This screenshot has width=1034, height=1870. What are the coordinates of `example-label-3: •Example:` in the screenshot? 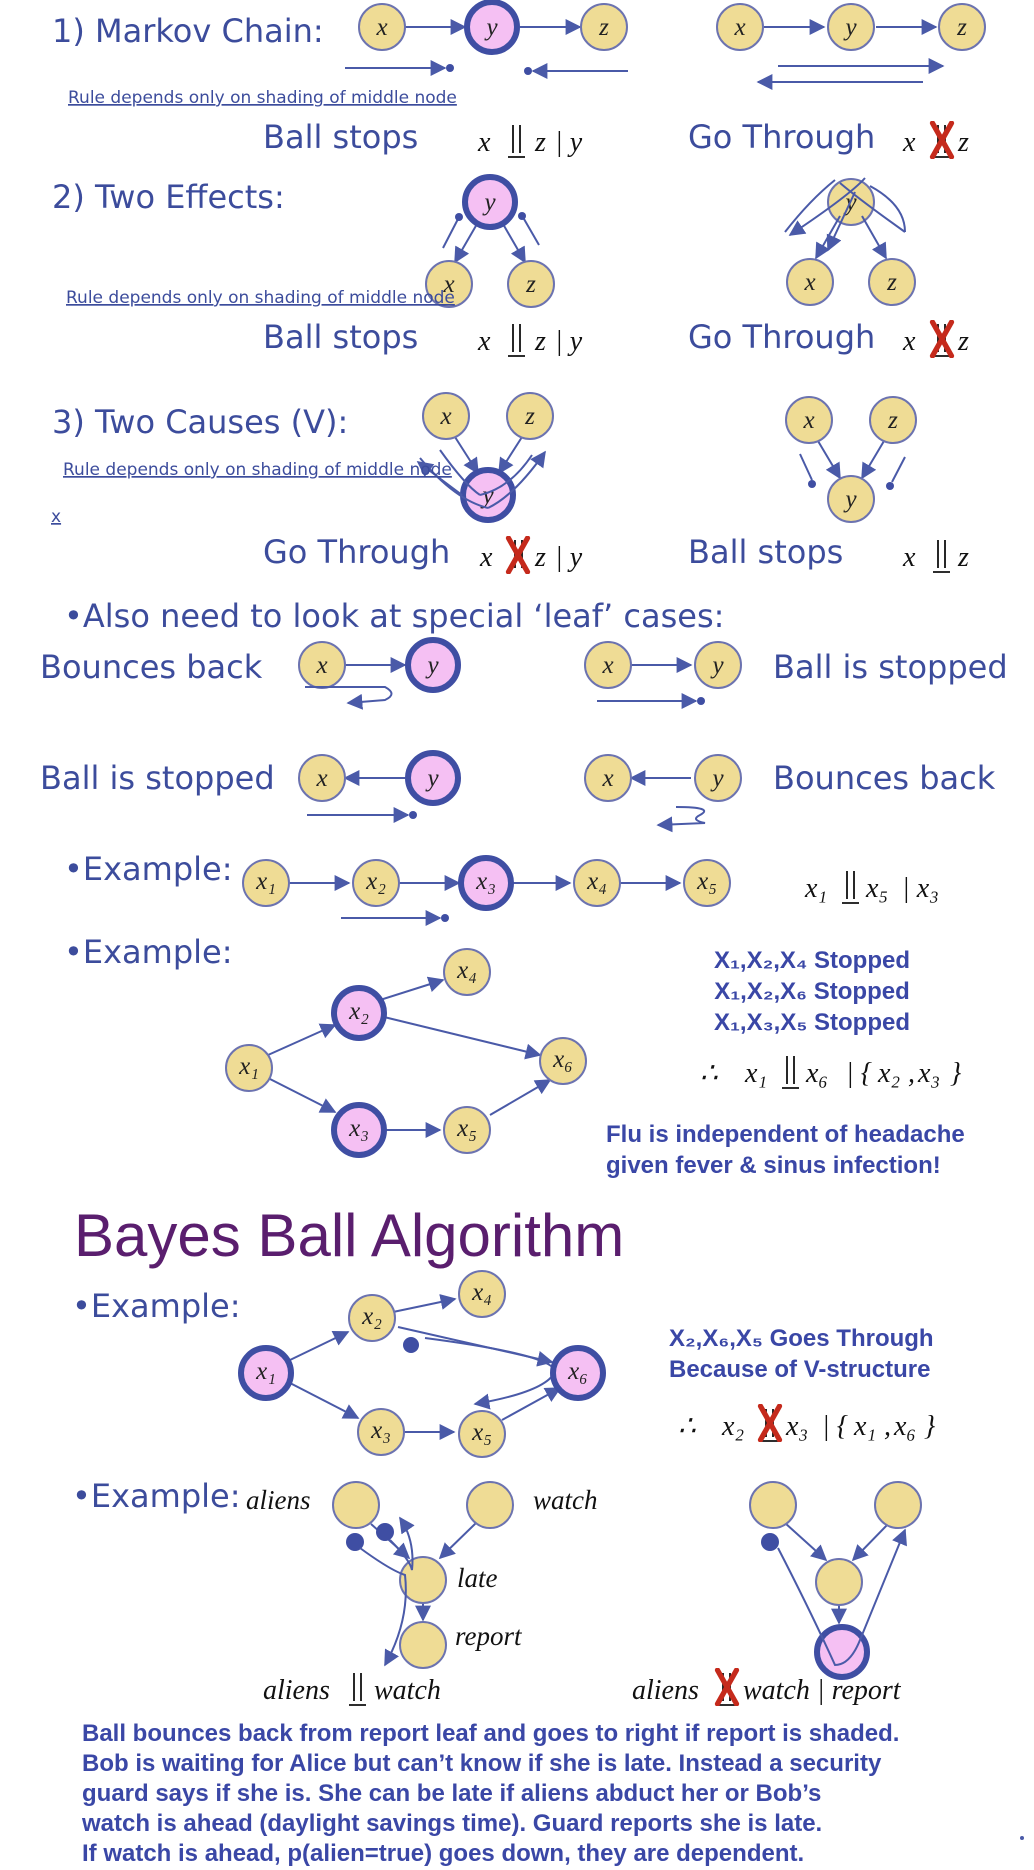 It's located at (156, 1306).